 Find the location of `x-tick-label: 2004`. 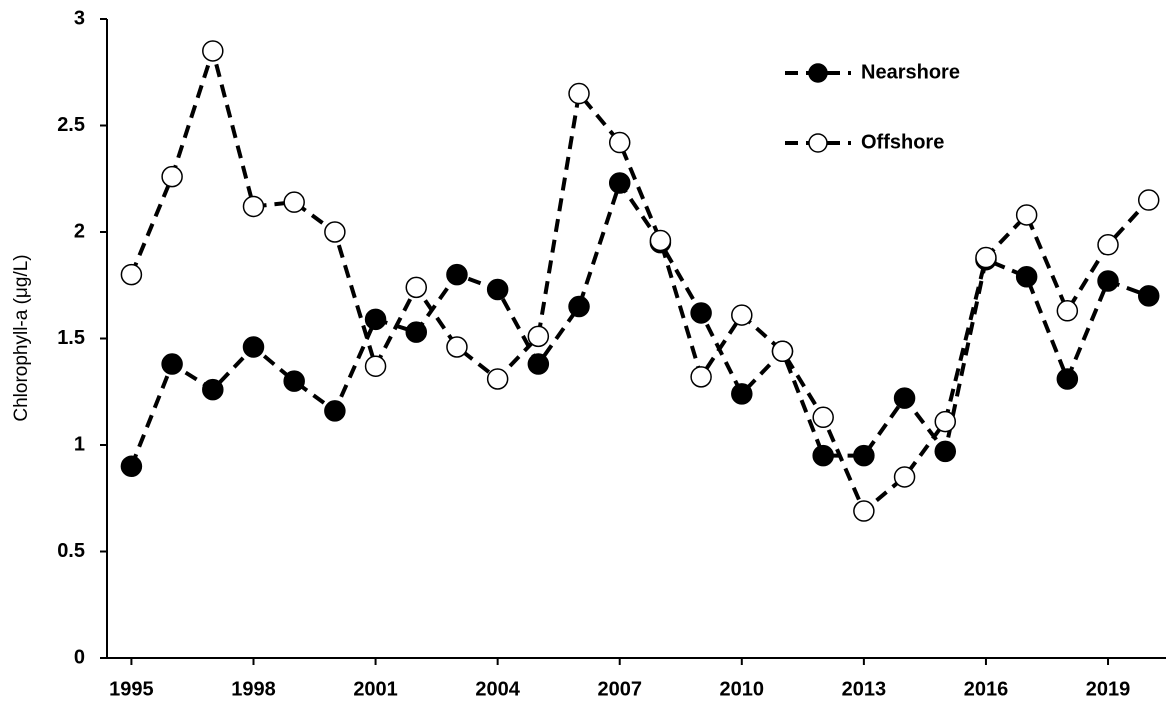

x-tick-label: 2004 is located at coordinates (497, 689).